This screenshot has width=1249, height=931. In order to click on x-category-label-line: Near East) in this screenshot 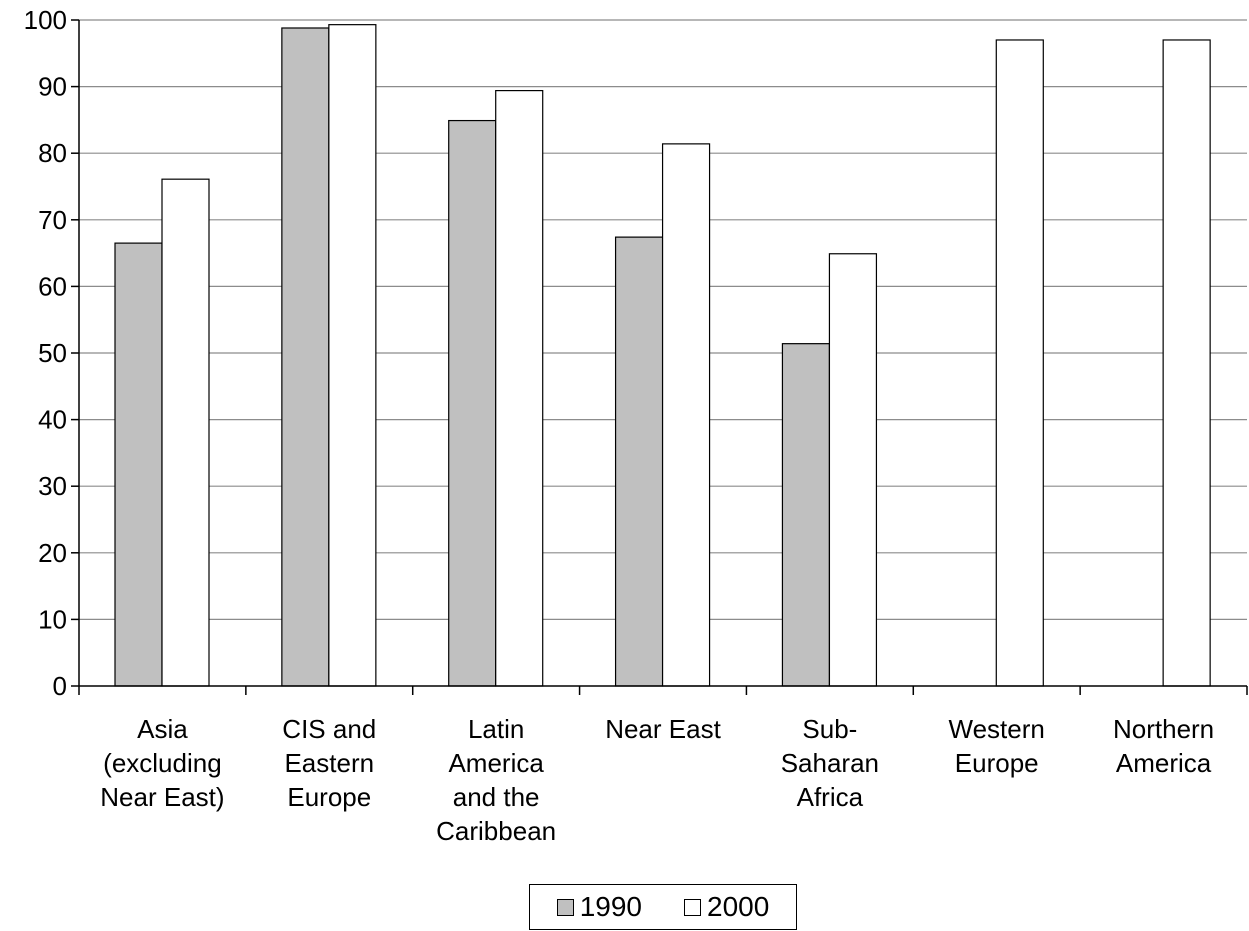, I will do `click(162, 797)`.